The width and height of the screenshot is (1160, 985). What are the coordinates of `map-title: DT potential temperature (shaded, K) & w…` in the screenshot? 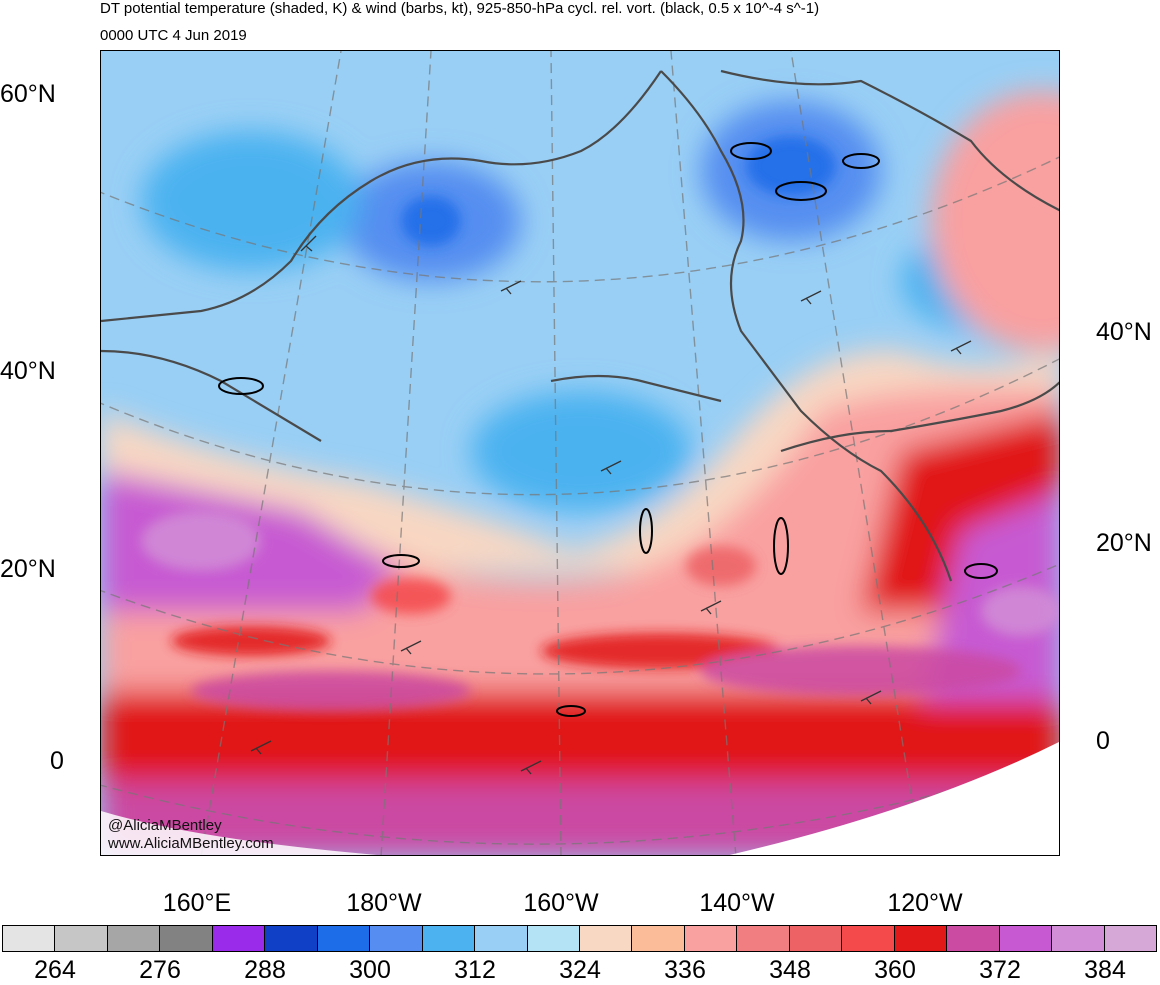 It's located at (460, 8).